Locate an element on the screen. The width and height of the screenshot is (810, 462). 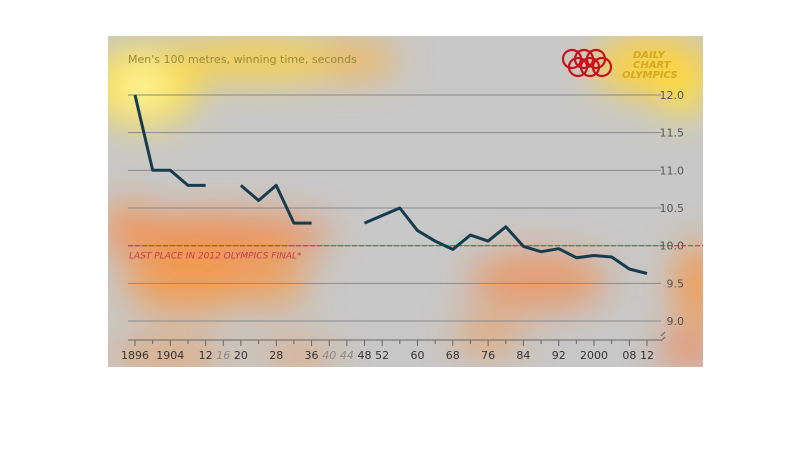
reference-line-group: LAST PLACE IN 2012 OLYMPICS FINAL* is located at coordinates (415, 253).